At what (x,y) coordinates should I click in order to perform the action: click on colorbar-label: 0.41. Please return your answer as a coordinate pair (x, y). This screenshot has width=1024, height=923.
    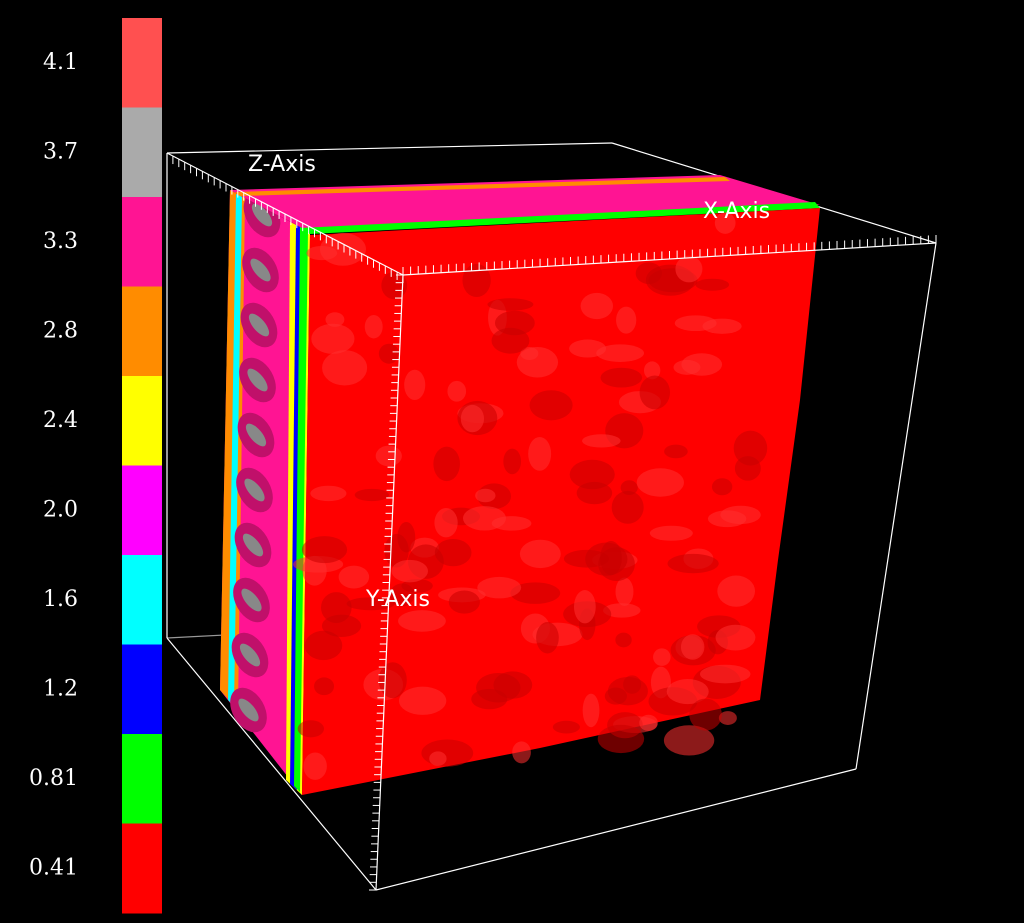
    Looking at the image, I should click on (53, 867).